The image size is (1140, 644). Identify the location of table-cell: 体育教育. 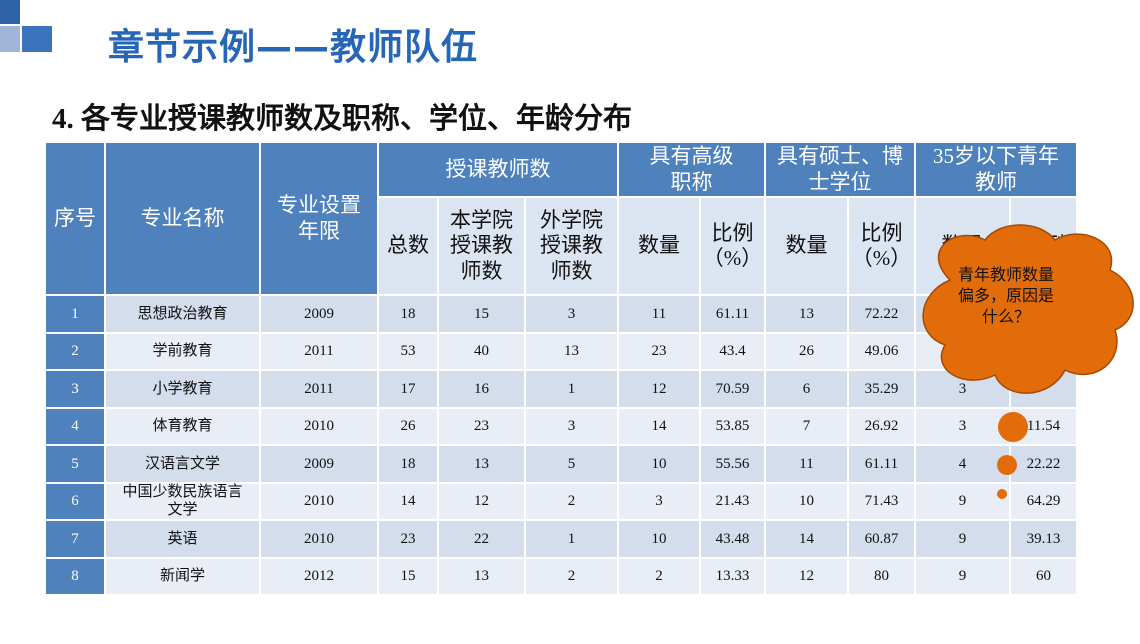
(182, 426).